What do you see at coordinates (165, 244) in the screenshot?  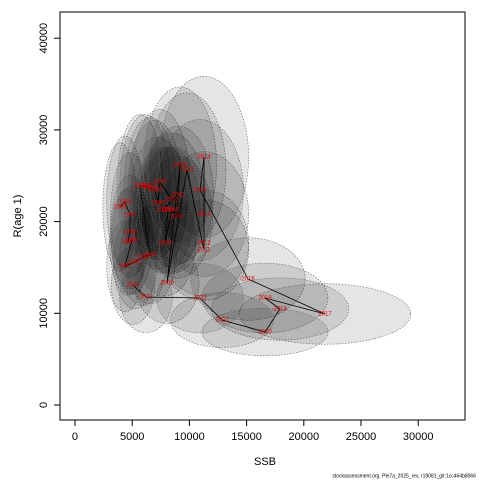 I see `point-label: 2005` at bounding box center [165, 244].